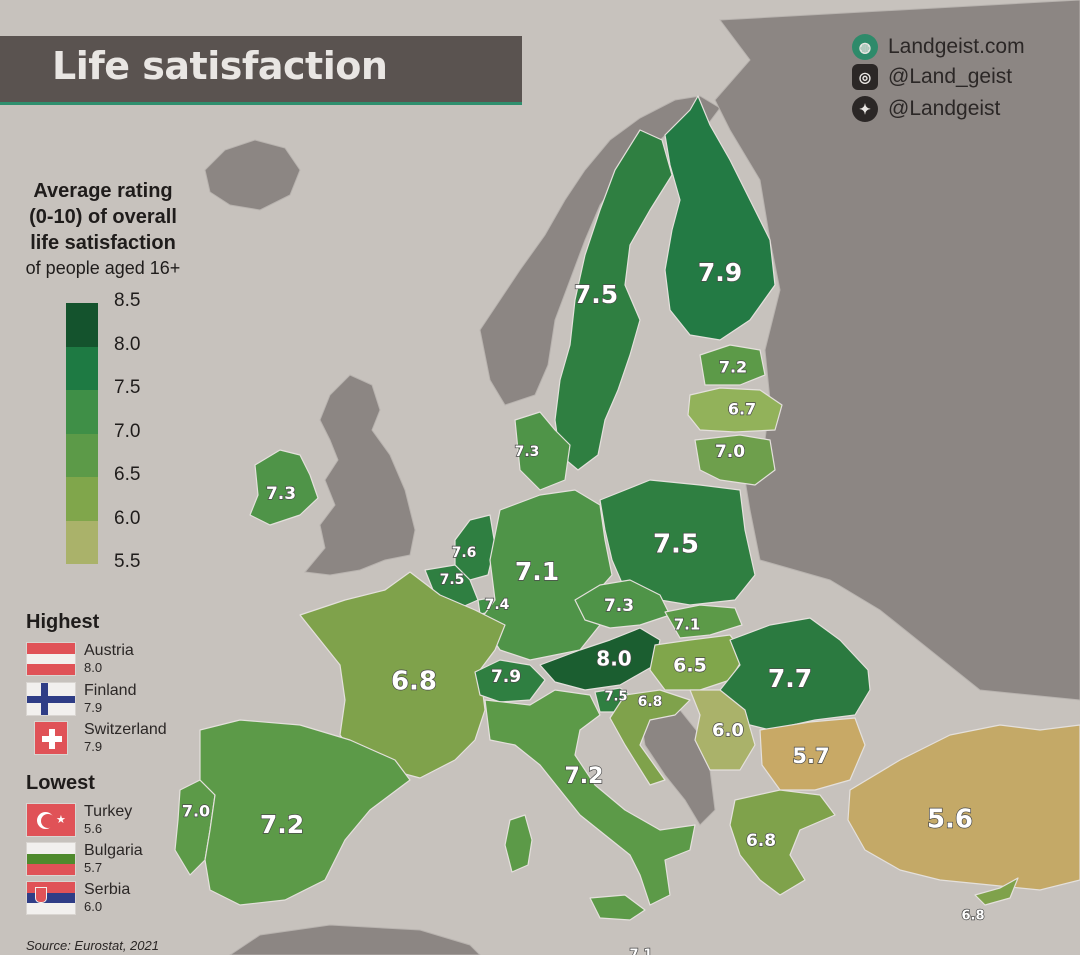 The image size is (1080, 955). I want to click on twitter-text: @Landgeist, so click(944, 108).